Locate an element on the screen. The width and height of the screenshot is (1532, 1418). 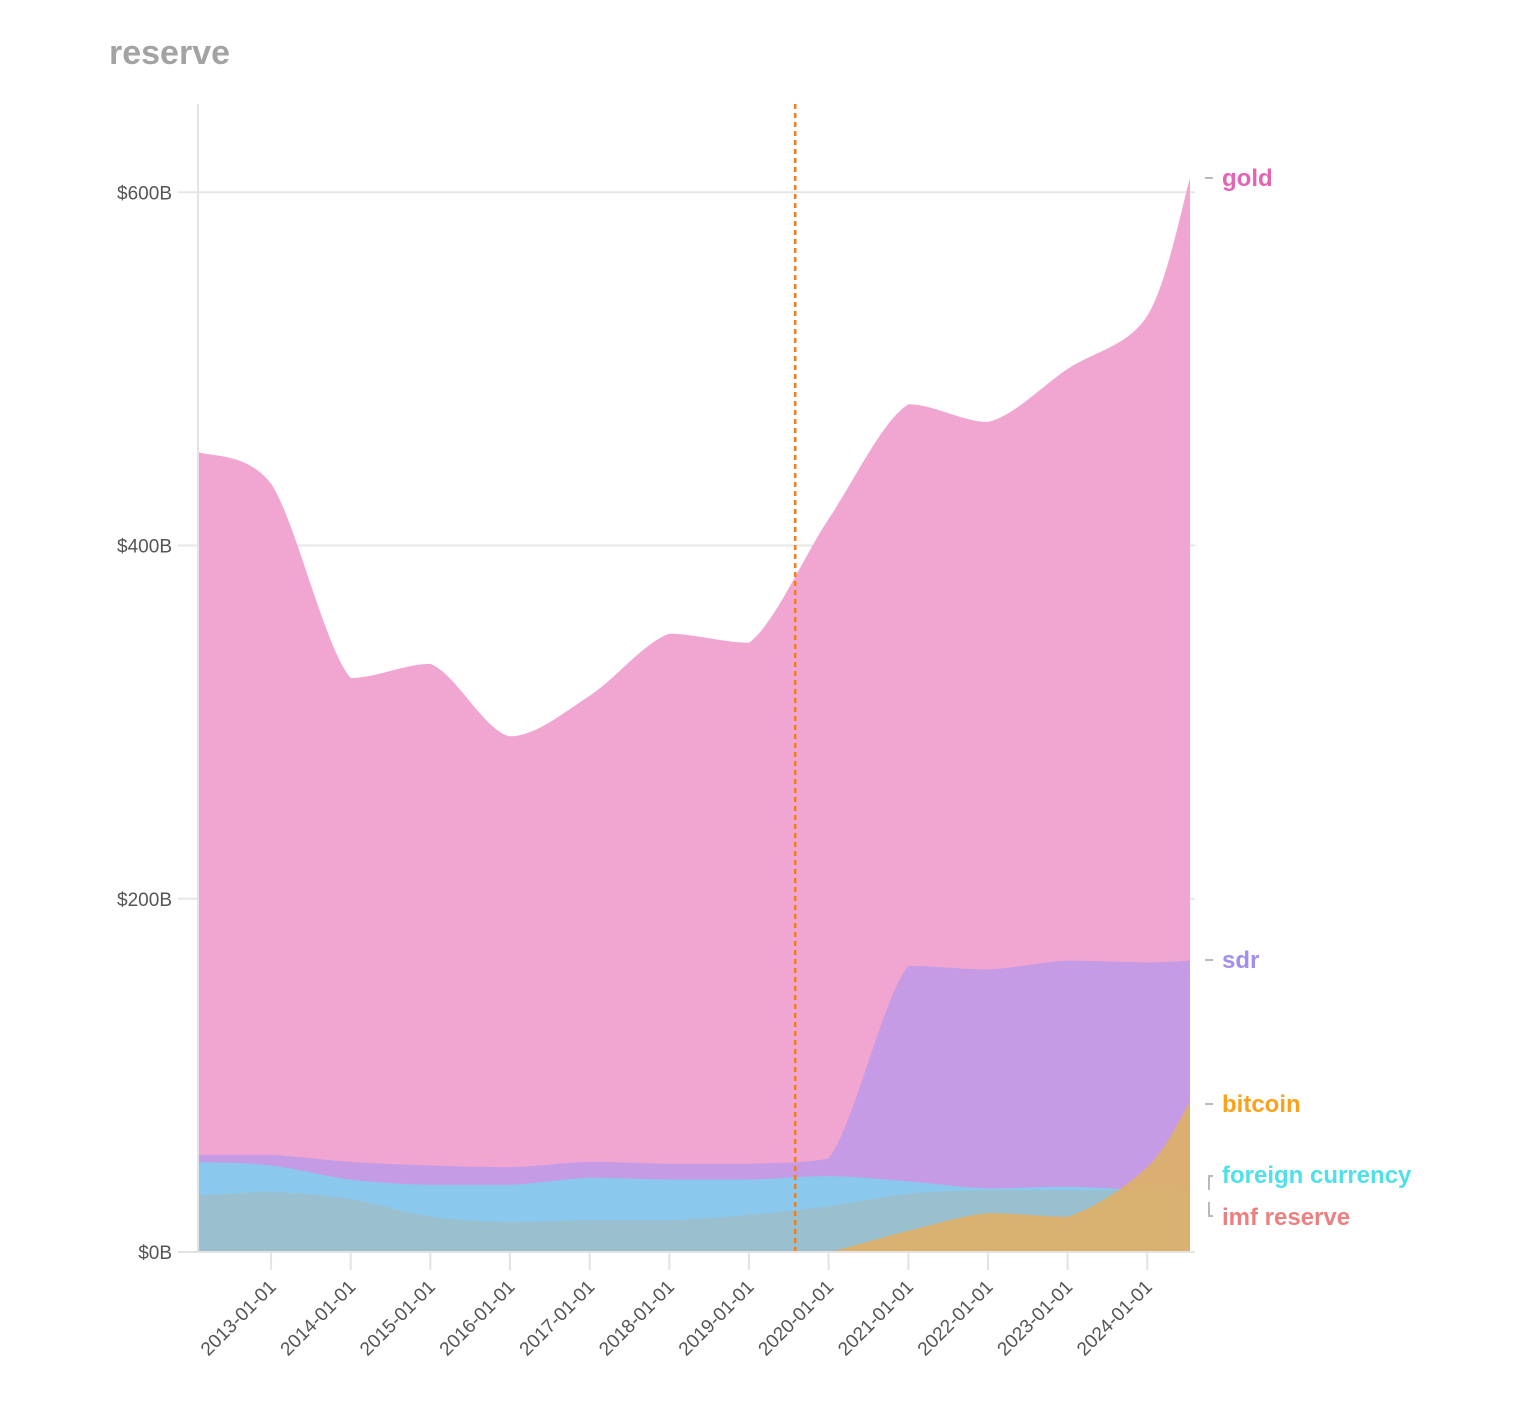
area-sdr is located at coordinates (694, 1106).